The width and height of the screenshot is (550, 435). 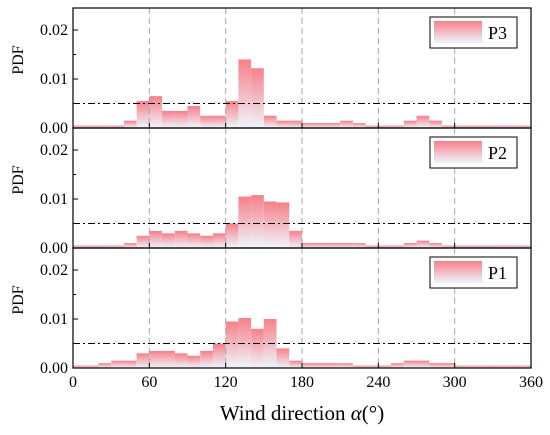 I want to click on legend-swatch-p3, so click(x=458, y=32).